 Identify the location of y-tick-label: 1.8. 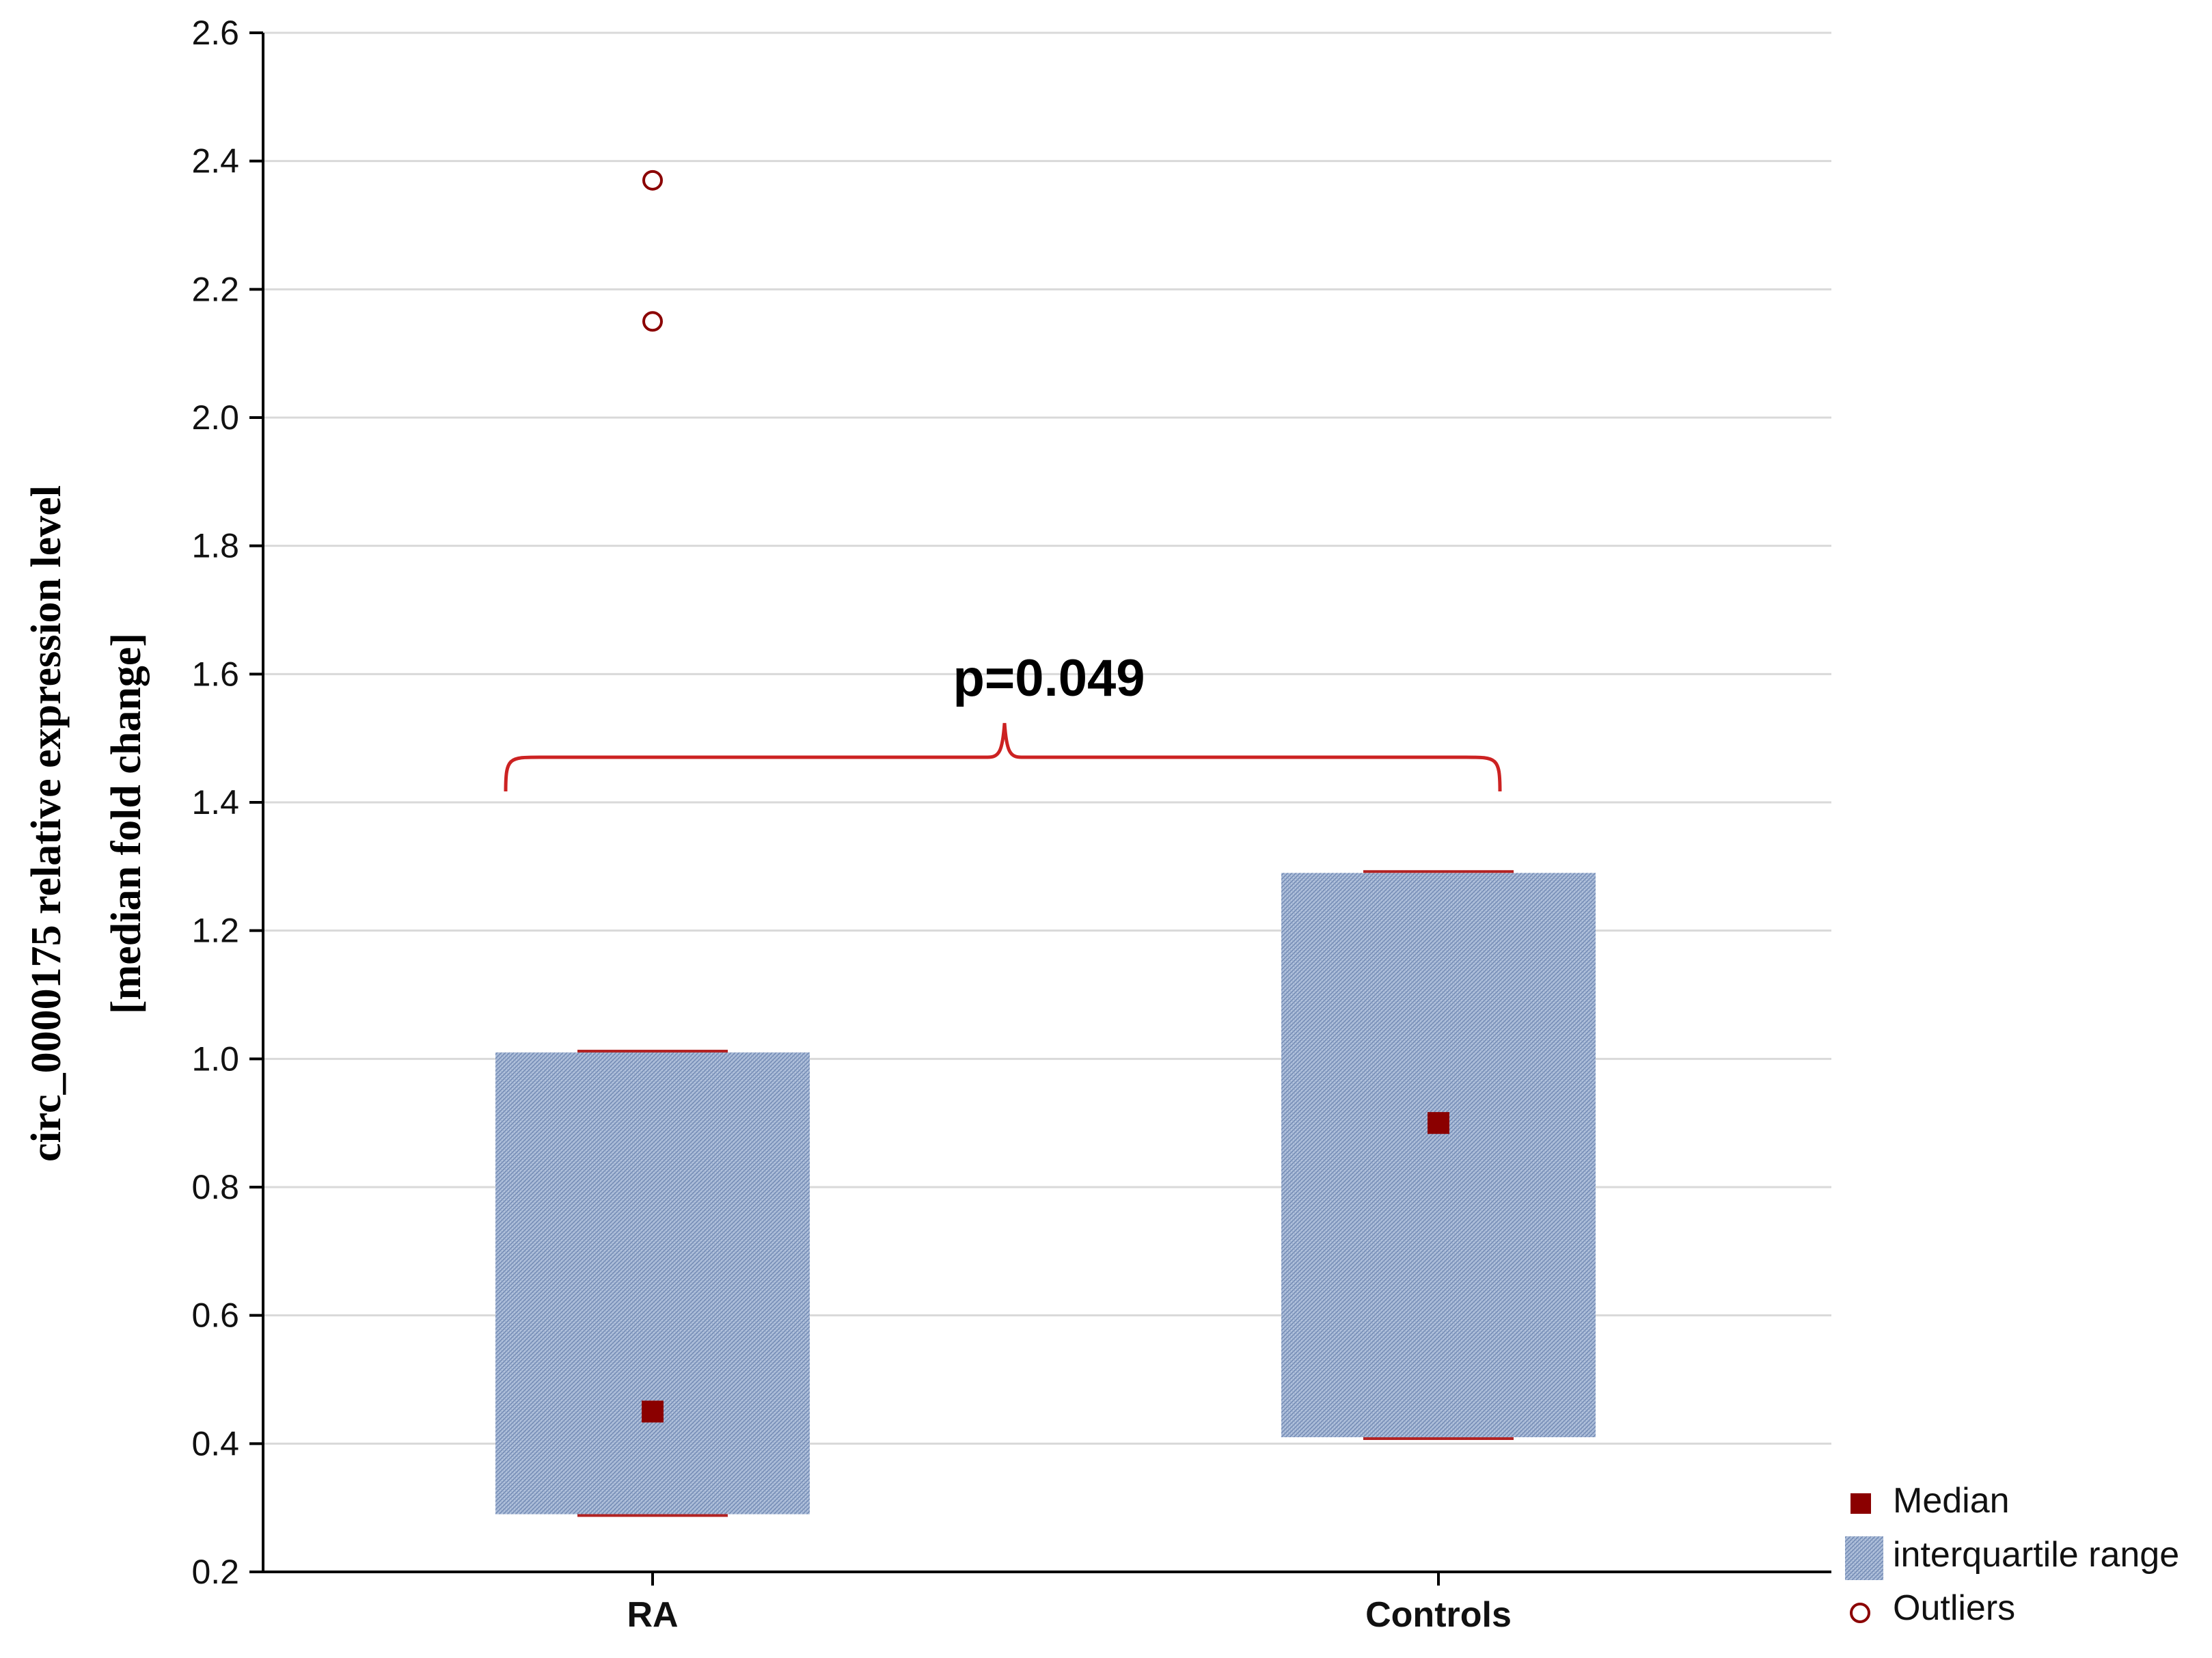
(215, 546).